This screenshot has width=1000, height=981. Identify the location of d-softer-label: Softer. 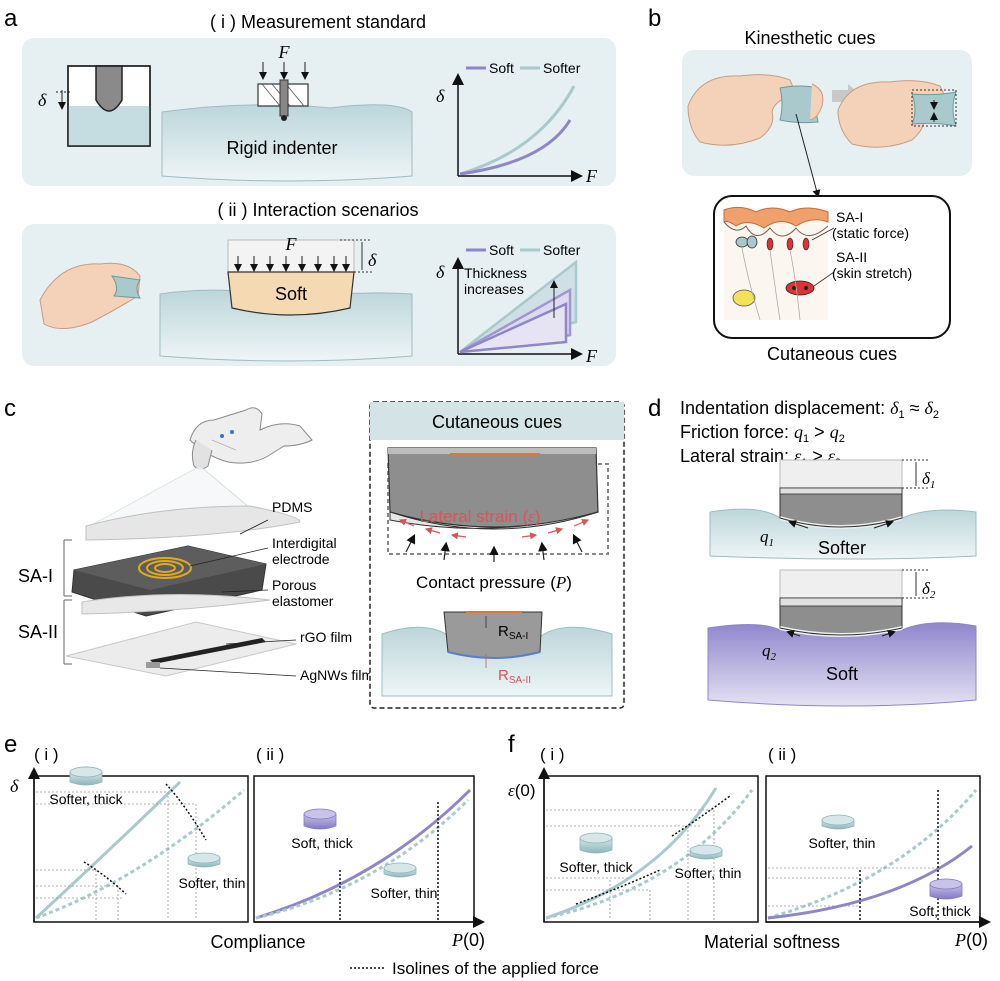
(842, 548).